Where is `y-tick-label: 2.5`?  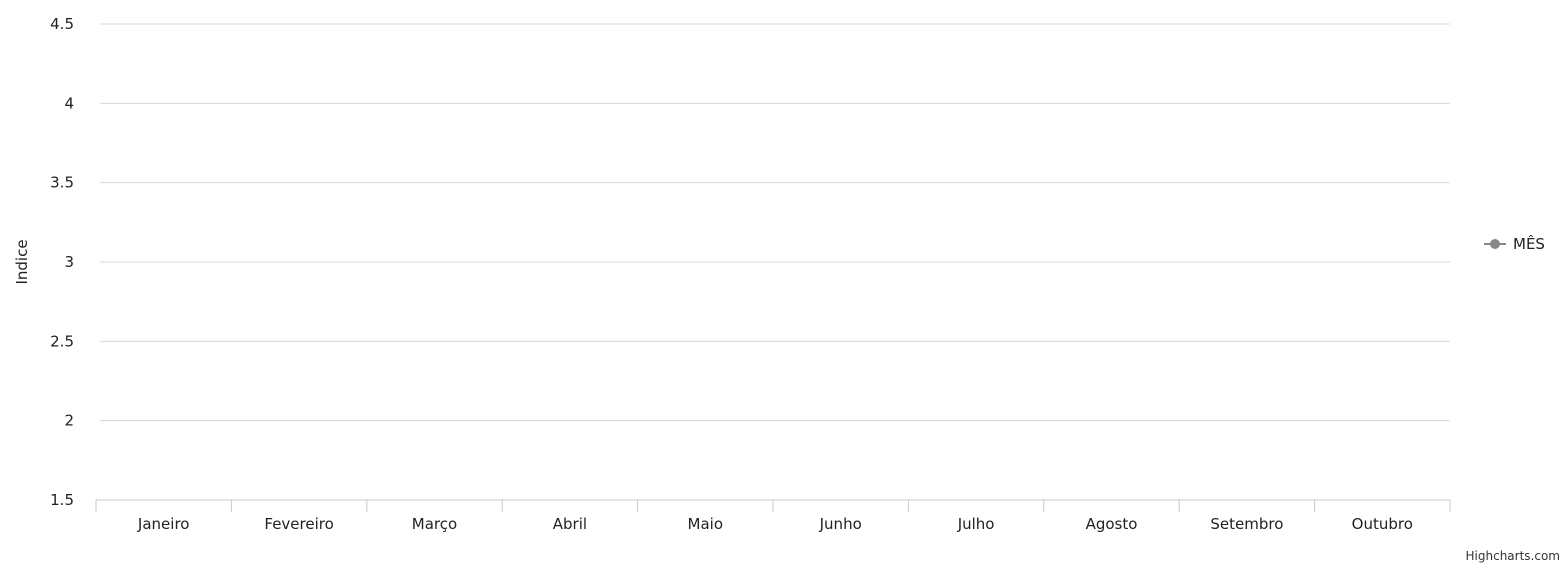 y-tick-label: 2.5 is located at coordinates (62, 341).